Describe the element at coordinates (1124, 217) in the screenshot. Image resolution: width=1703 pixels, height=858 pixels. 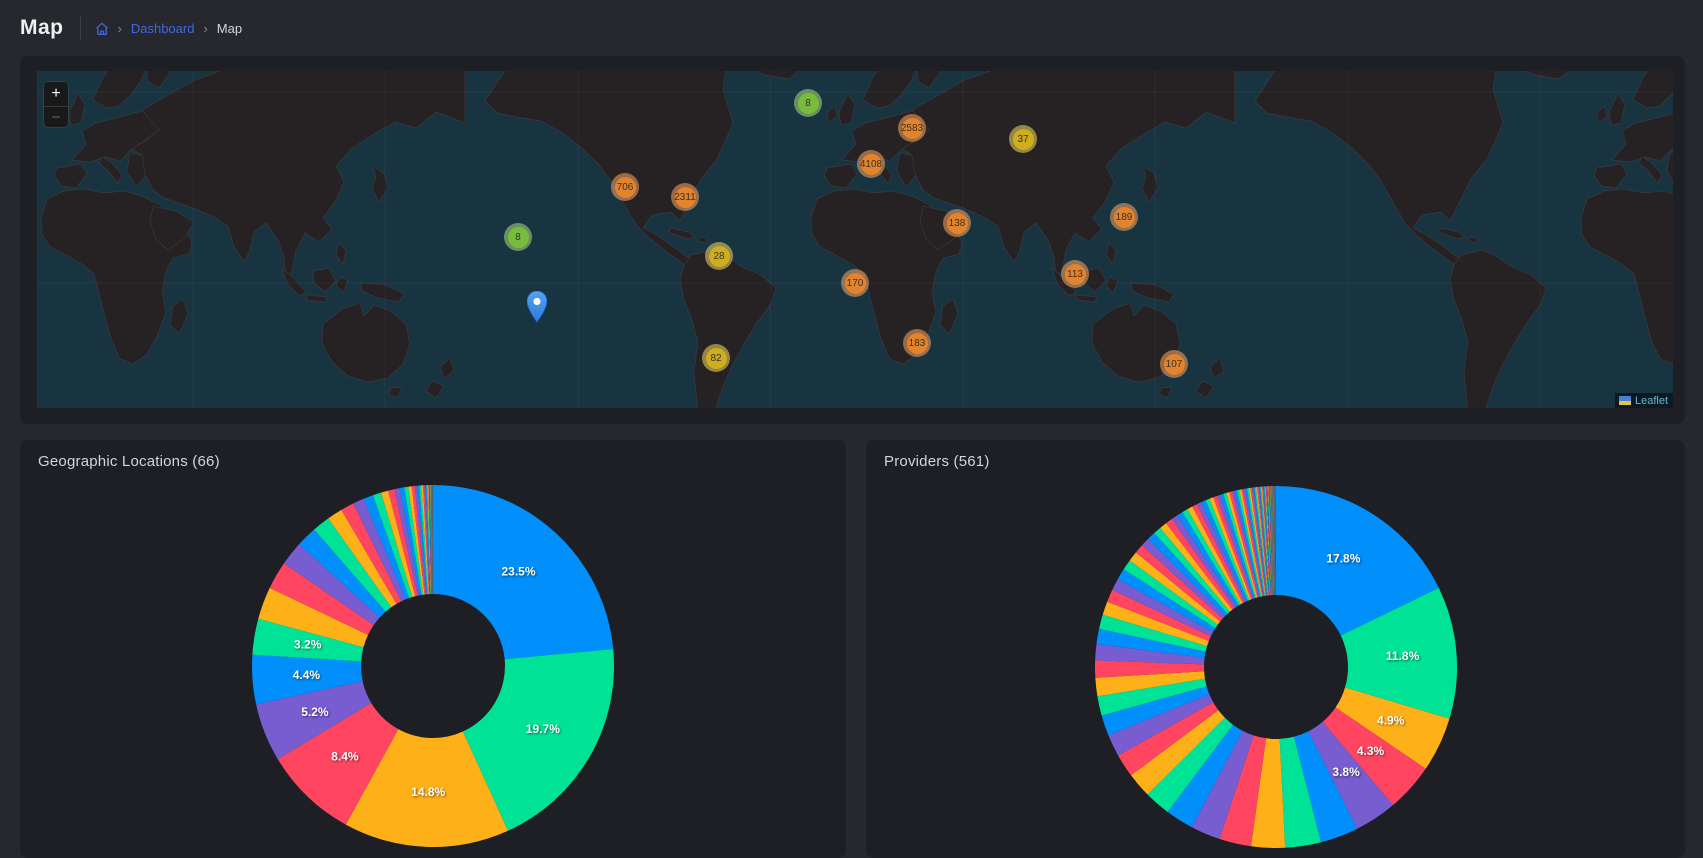
I see `map-cluster-marker: 189` at that location.